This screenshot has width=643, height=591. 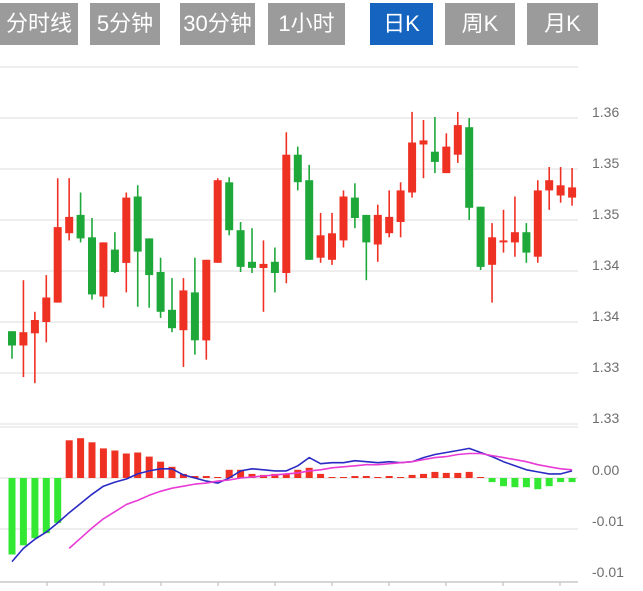 What do you see at coordinates (605, 470) in the screenshot?
I see `macd-tick-label: 0.00` at bounding box center [605, 470].